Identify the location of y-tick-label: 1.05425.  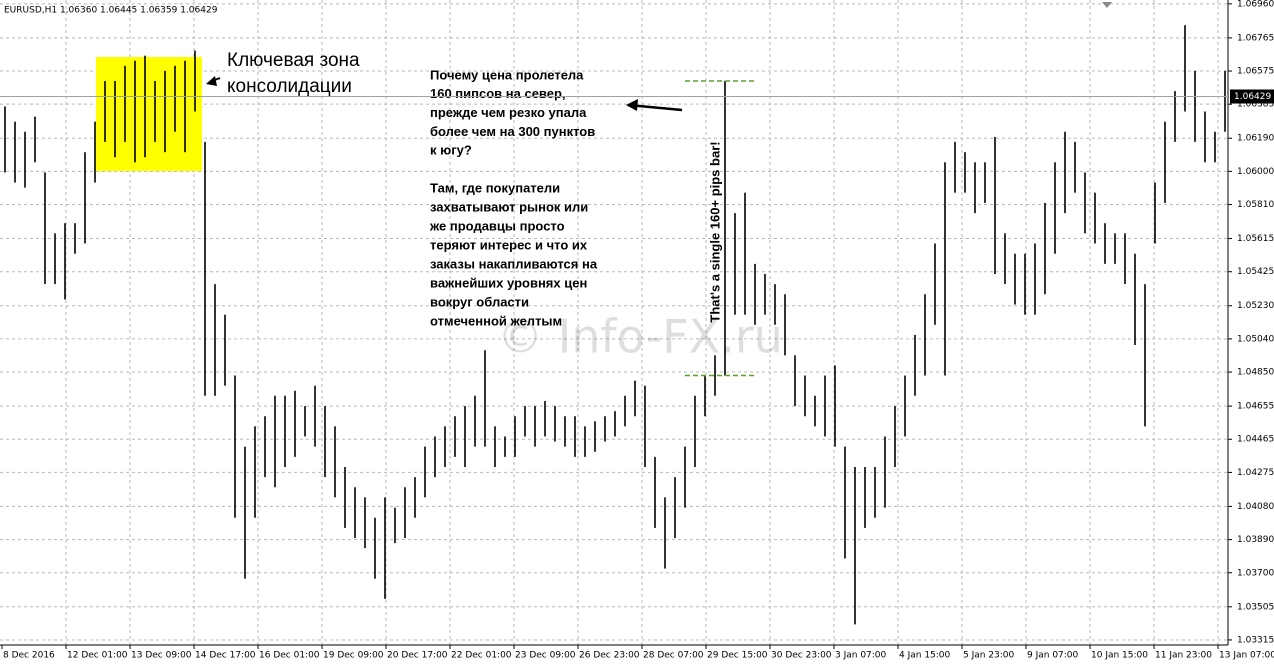
(1255, 272).